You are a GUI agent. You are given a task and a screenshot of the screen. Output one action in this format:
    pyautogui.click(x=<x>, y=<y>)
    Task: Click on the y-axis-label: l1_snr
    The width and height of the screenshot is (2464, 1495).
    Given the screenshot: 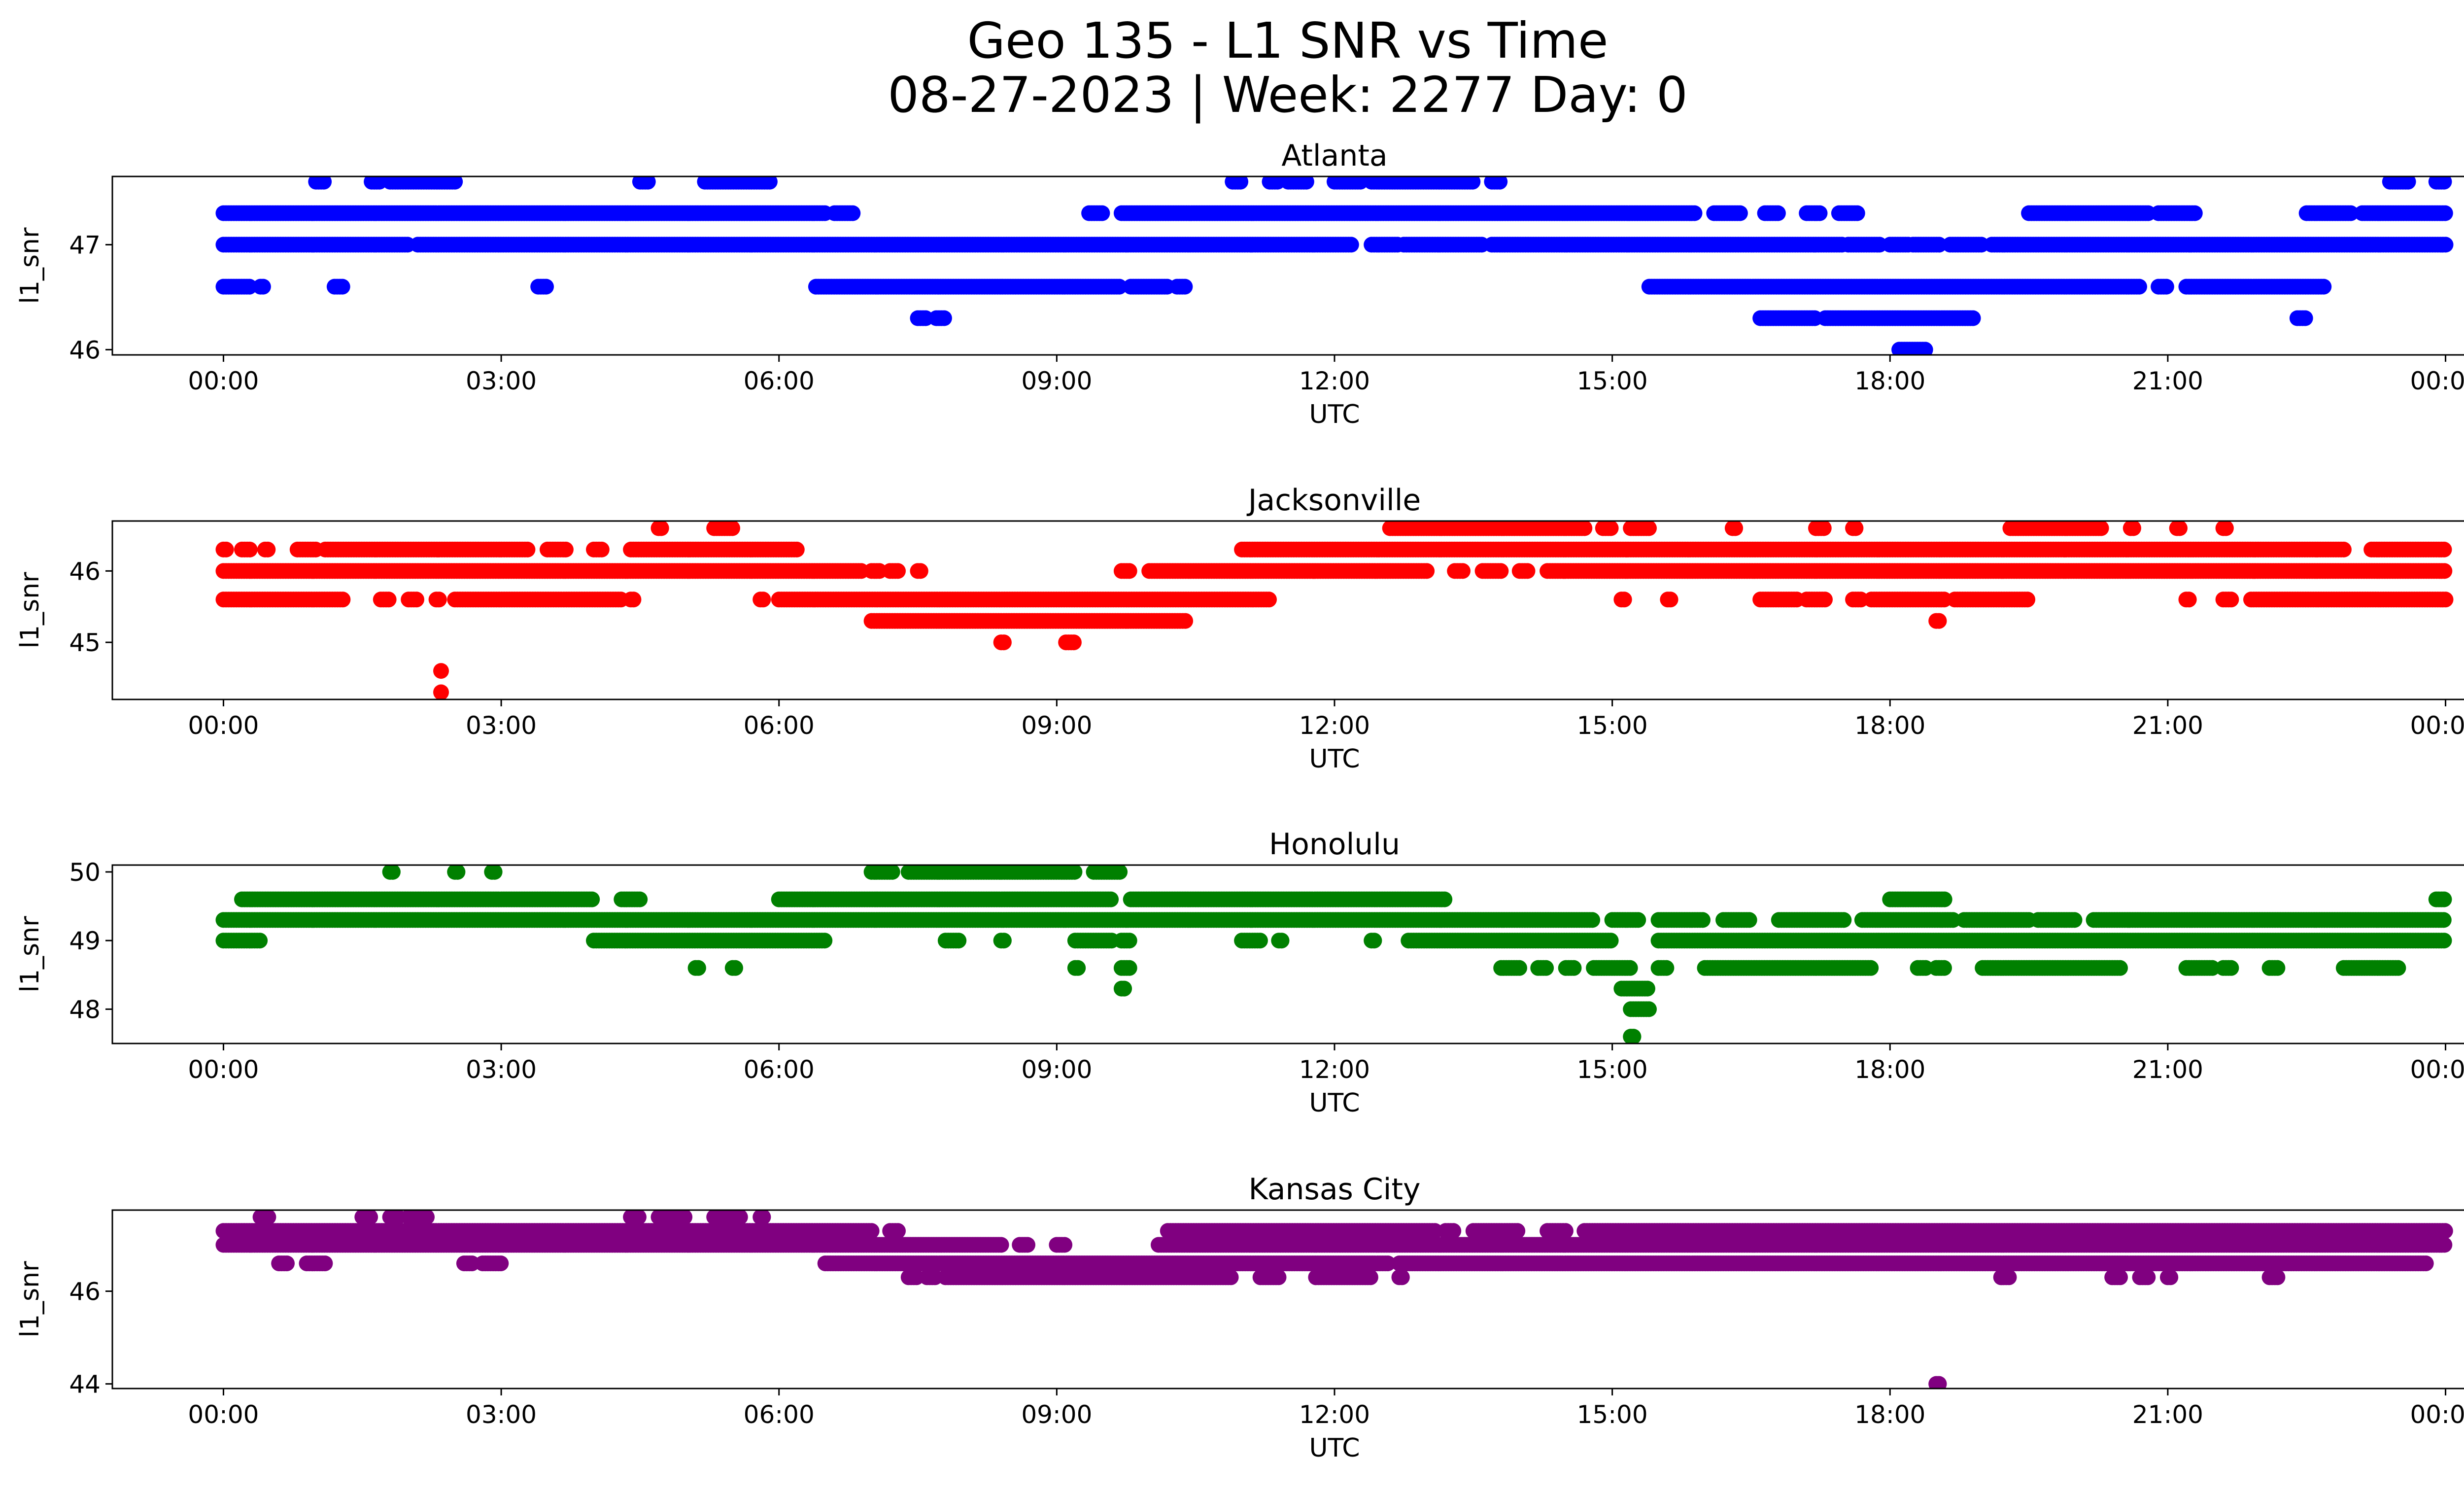 What is the action you would take?
    pyautogui.click(x=30, y=265)
    